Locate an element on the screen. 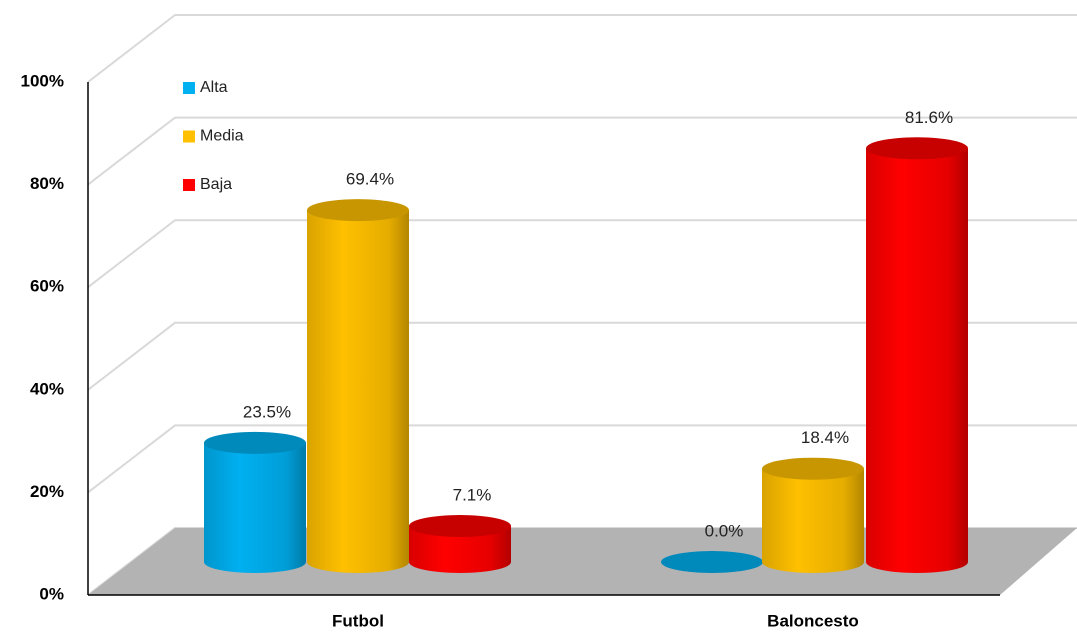 This screenshot has height=632, width=1077. data-label: 23.5% is located at coordinates (267, 411).